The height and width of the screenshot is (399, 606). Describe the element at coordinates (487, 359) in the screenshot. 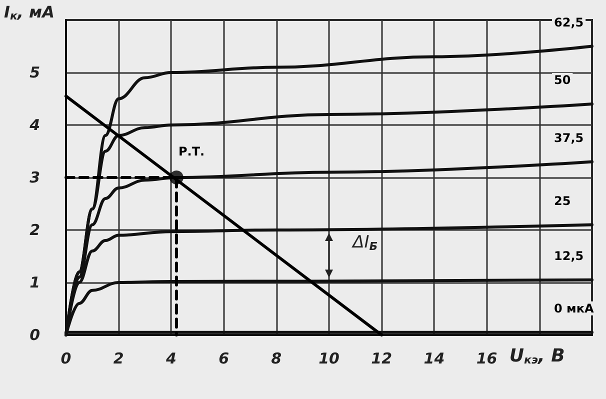

I see `x-tick-label: 16` at that location.